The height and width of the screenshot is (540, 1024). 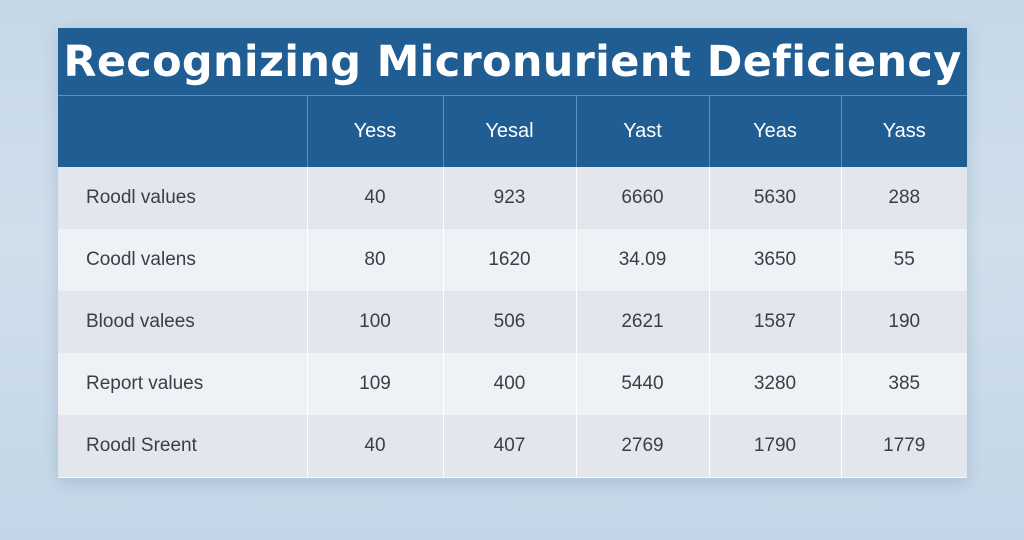 I want to click on table-row: Report values 109 400 5440 3280 385, so click(x=512, y=383).